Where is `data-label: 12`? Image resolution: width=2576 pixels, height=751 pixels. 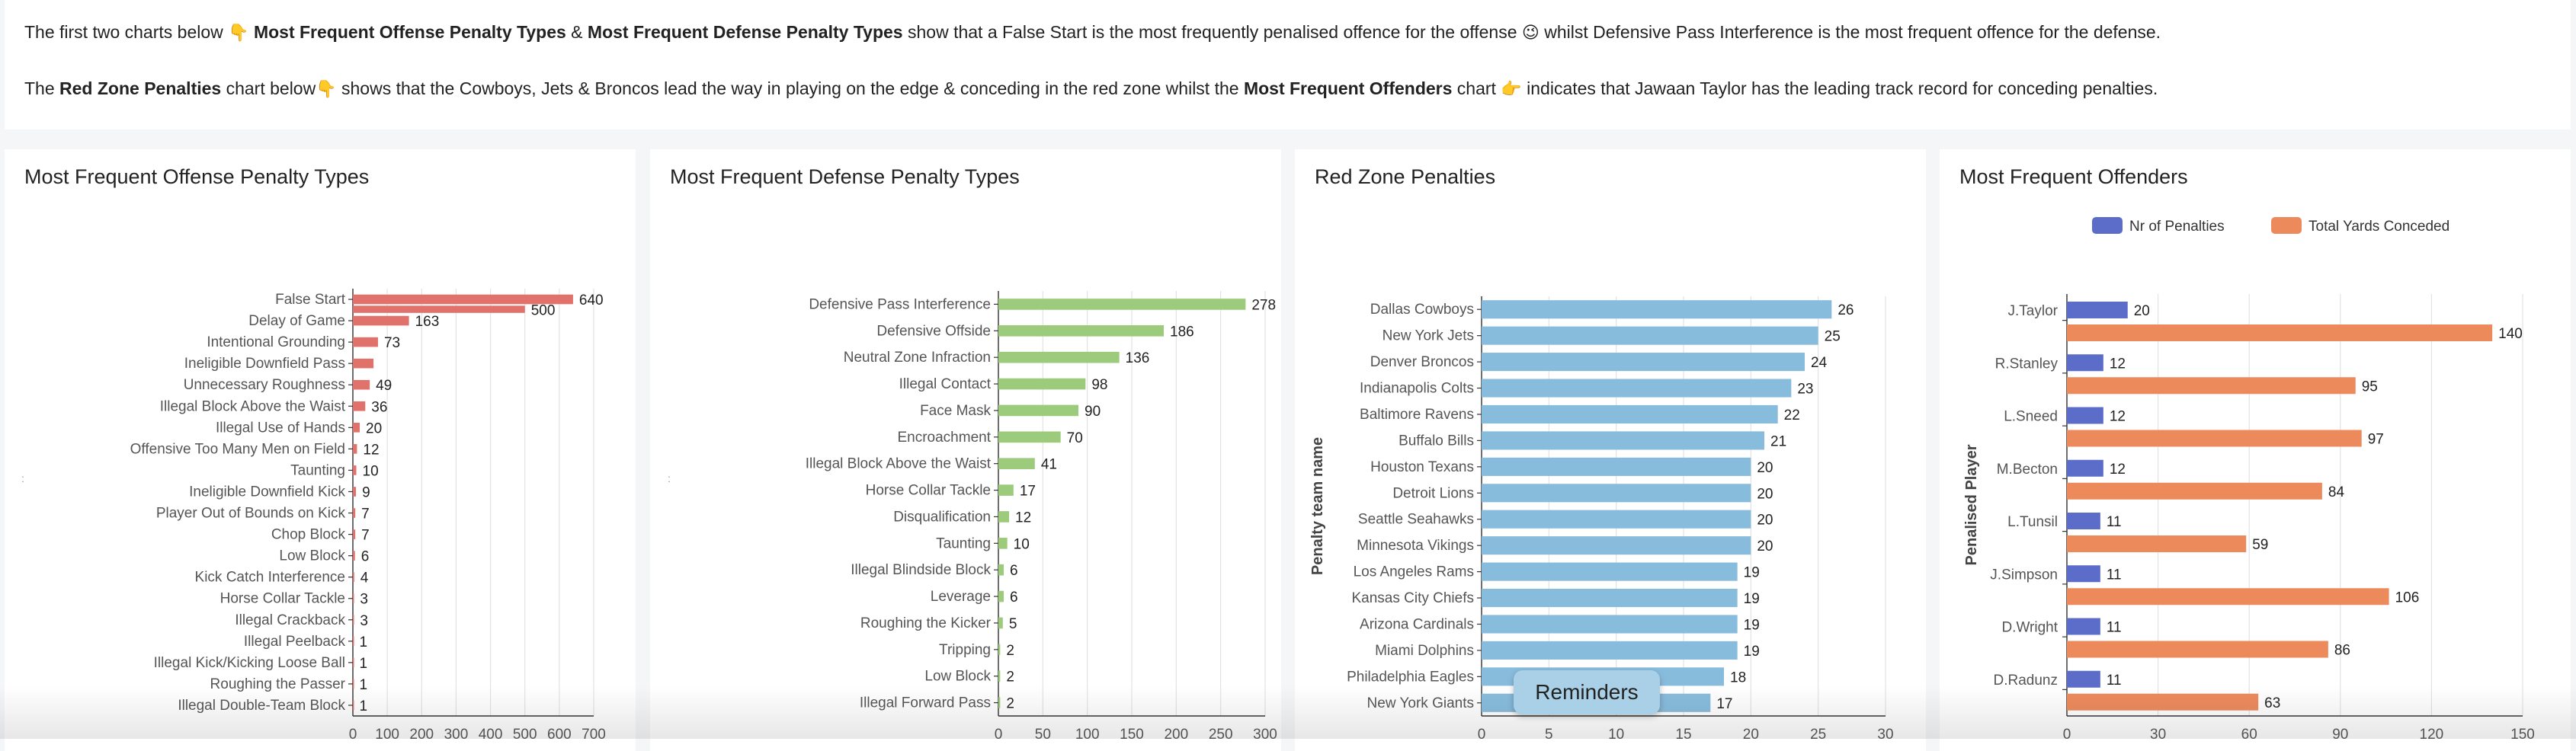 data-label: 12 is located at coordinates (1023, 518).